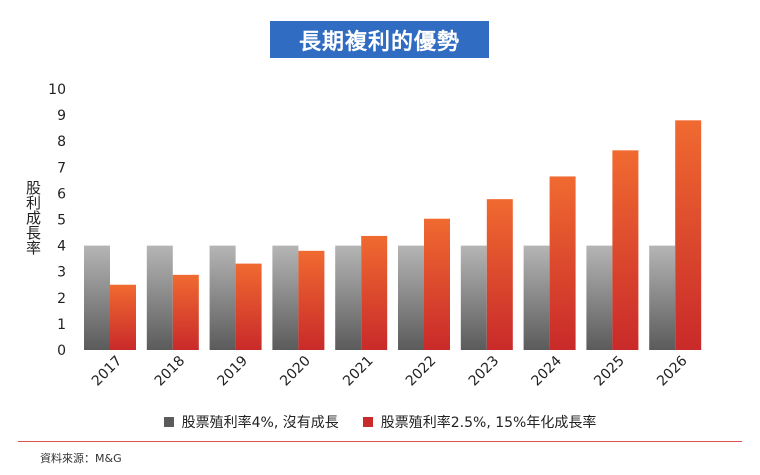 Image resolution: width=760 pixels, height=475 pixels. I want to click on bar-no-growth-2018, so click(159, 297).